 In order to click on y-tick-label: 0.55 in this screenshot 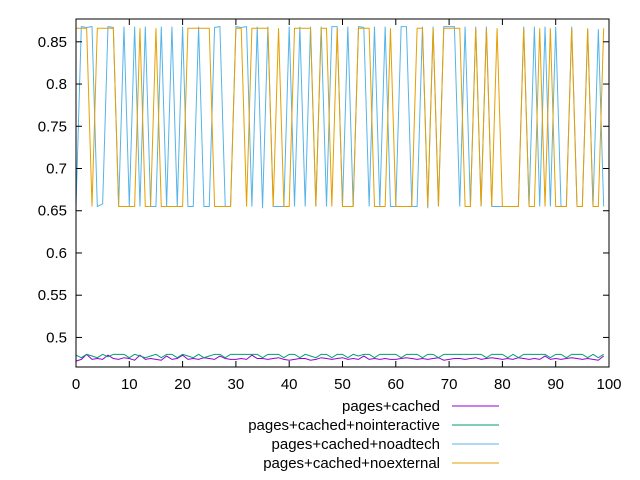, I will do `click(52, 295)`.